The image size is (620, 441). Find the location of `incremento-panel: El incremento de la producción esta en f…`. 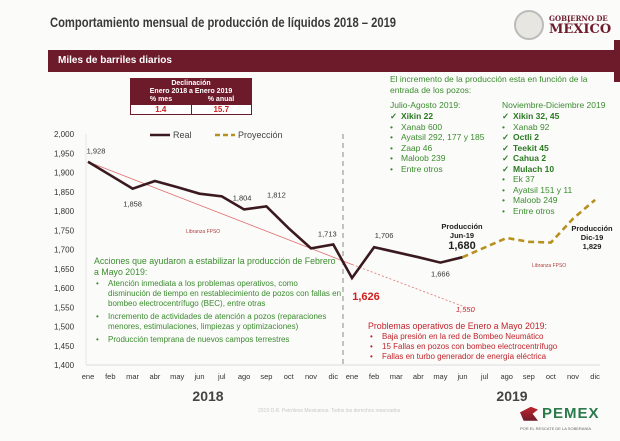

incremento-panel: El incremento de la producción esta en f… is located at coordinates (500, 145).